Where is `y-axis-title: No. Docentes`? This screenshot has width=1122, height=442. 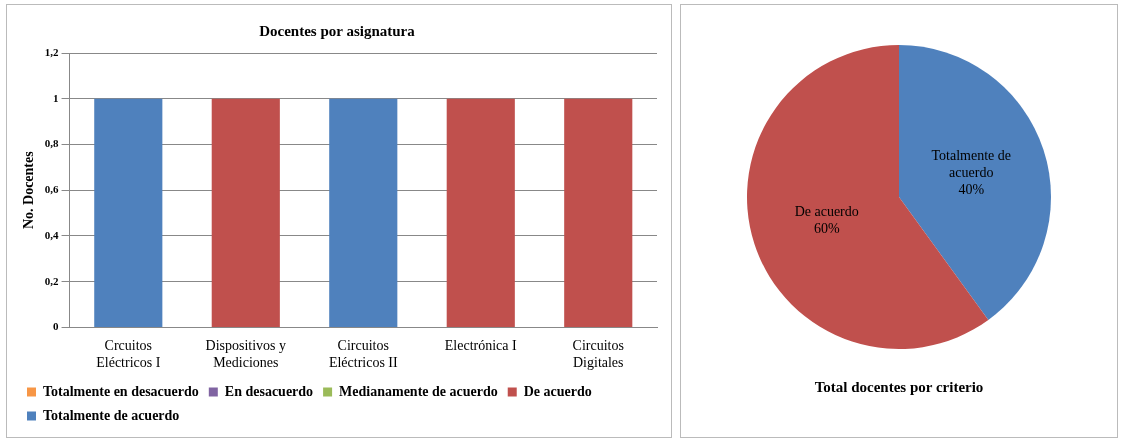
y-axis-title: No. Docentes is located at coordinates (29, 190).